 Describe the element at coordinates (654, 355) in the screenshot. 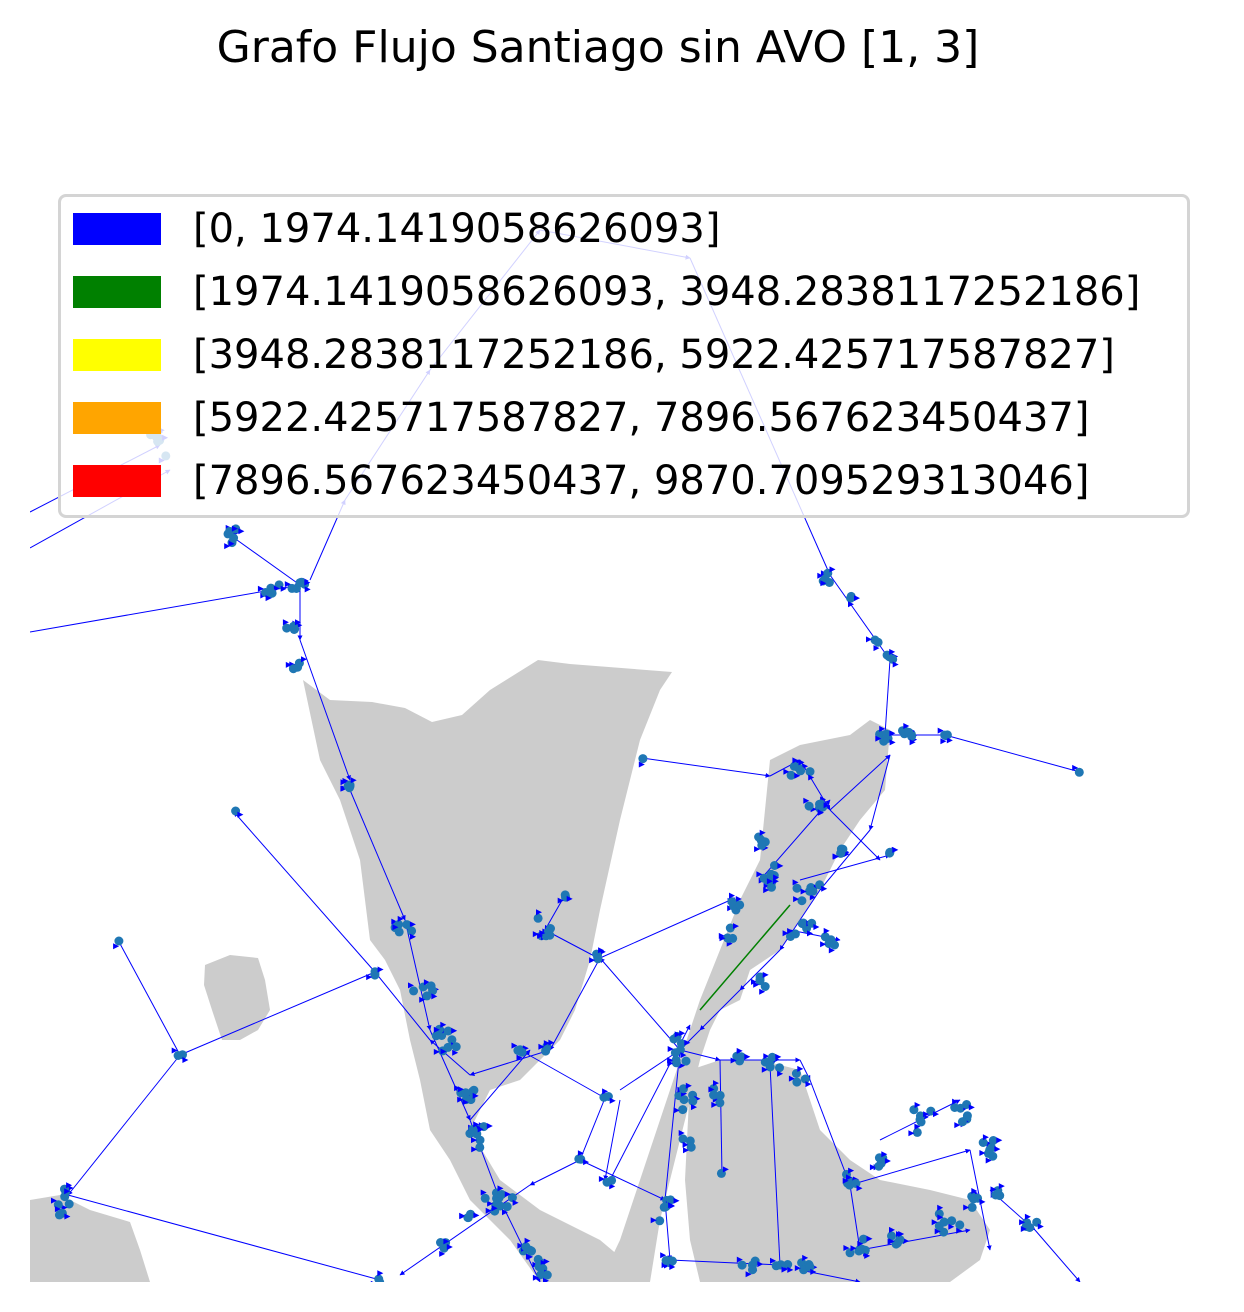

I see `legend-label: [3948.2838117252186, 5922.425717587827]` at that location.